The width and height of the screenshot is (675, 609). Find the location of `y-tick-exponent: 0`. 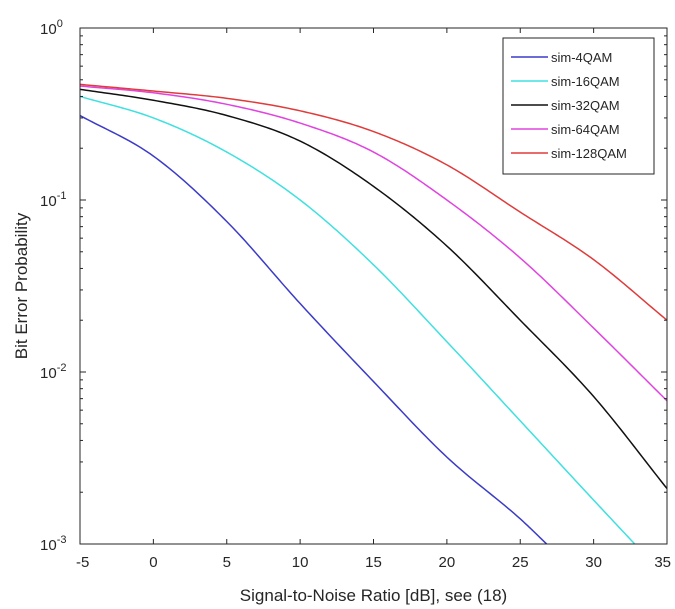

y-tick-exponent: 0 is located at coordinates (60, 24).